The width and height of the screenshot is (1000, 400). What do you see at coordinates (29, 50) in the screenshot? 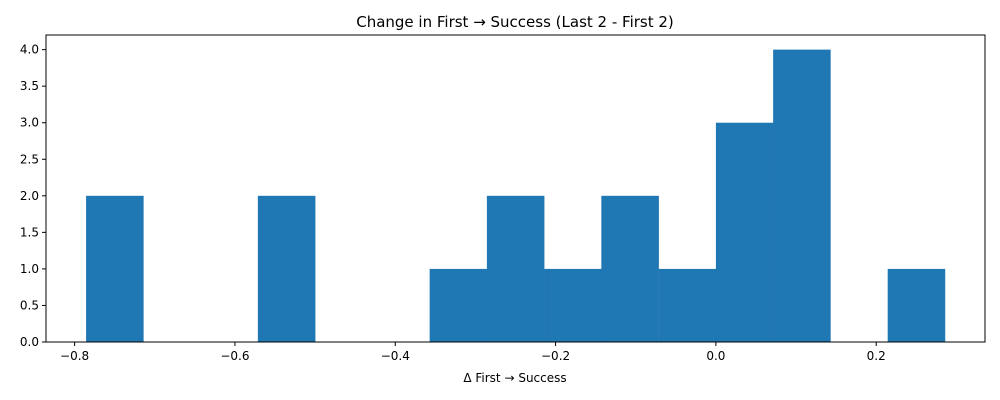
I see `y-tick-label: 4.0` at bounding box center [29, 50].